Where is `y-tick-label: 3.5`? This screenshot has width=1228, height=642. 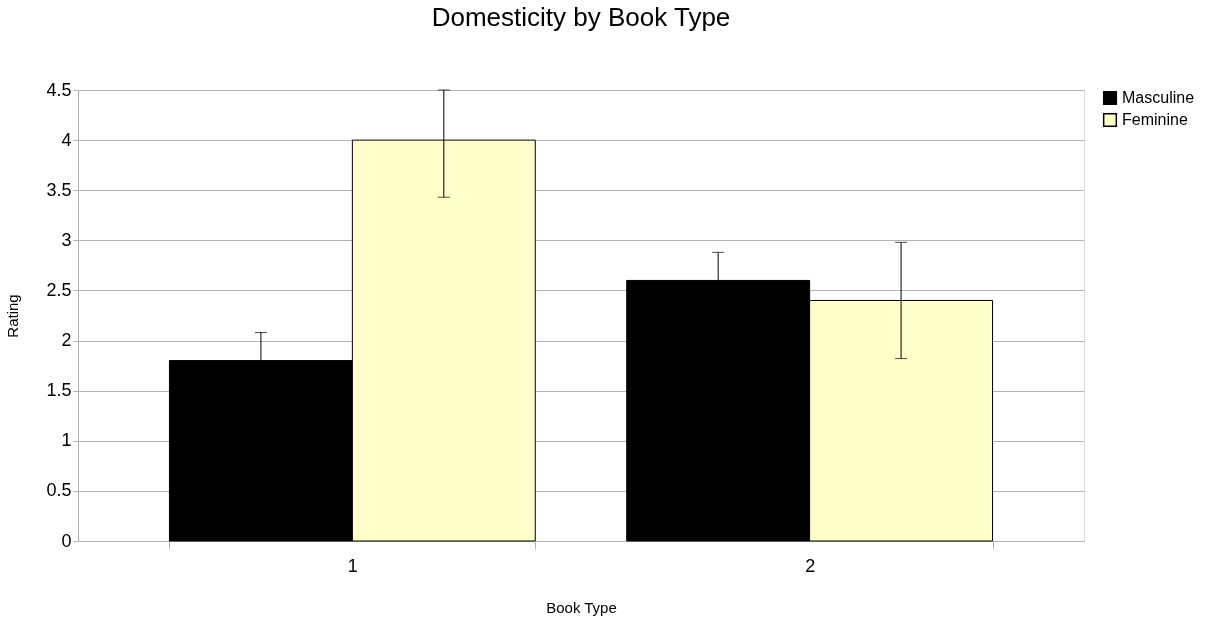
y-tick-label: 3.5 is located at coordinates (59, 189).